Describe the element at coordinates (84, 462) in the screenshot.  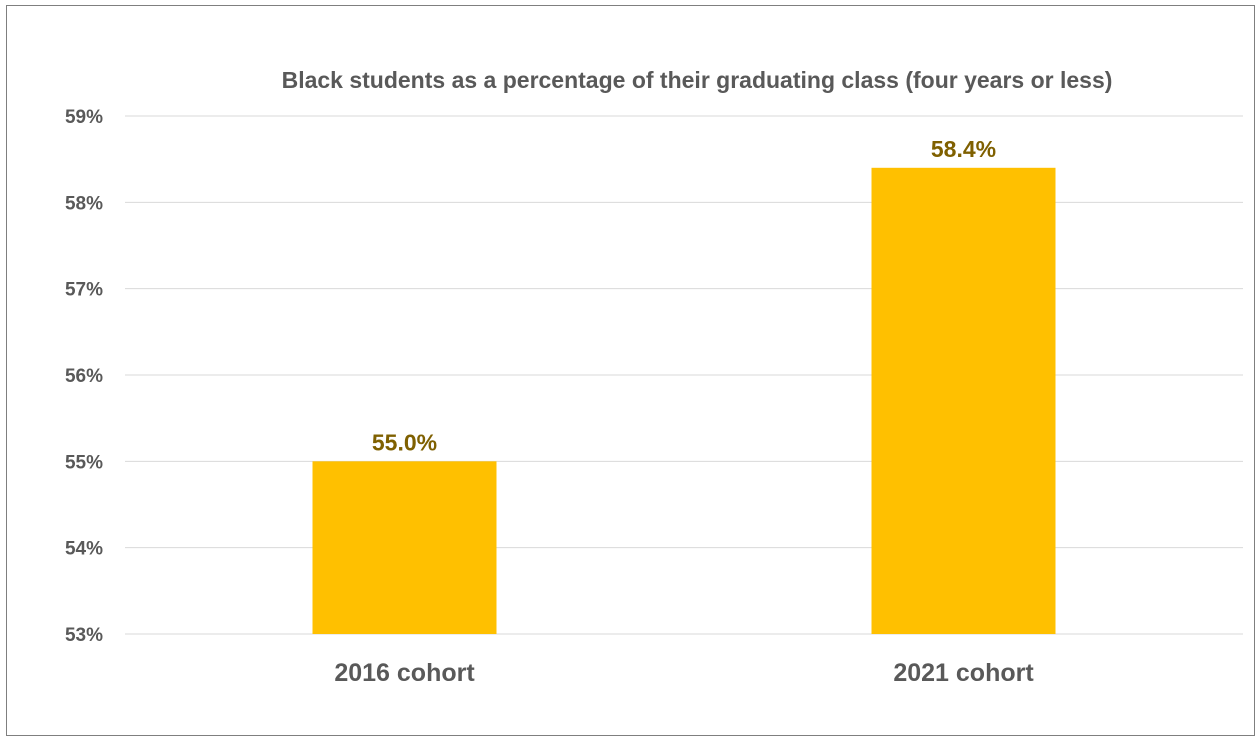
I see `y-tick-label: 55%` at that location.